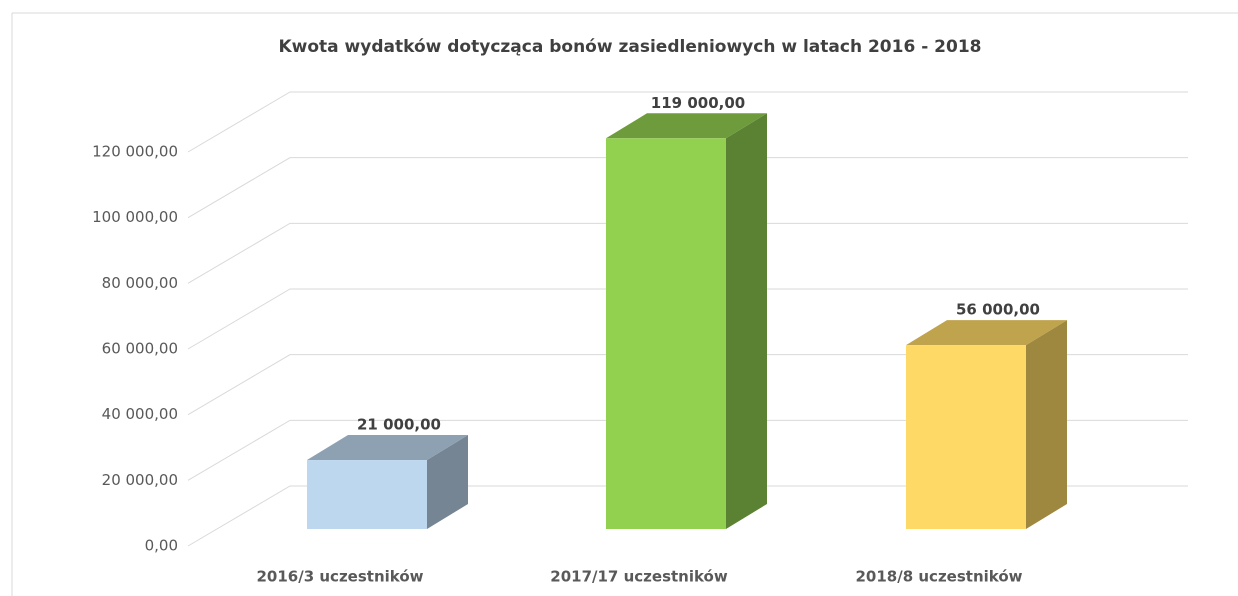  What do you see at coordinates (135, 152) in the screenshot?
I see `y-tick-label: 120 000,00` at bounding box center [135, 152].